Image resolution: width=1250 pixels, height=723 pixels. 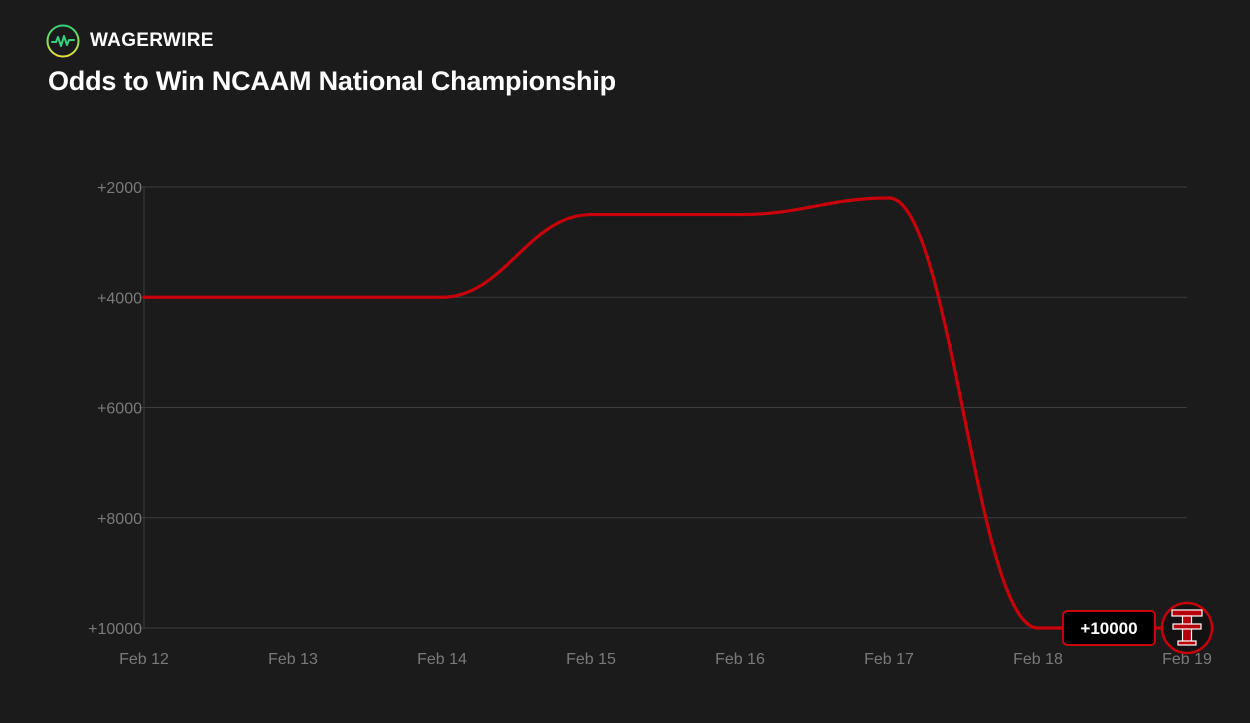 I want to click on y-tick-label: +8000, so click(x=119, y=519).